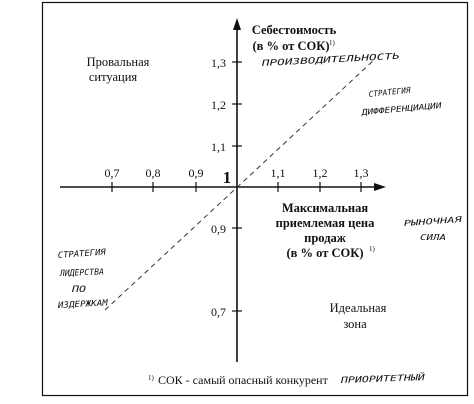 Image resolution: width=474 pixels, height=404 pixels. I want to click on x-tick-label: 1,2, so click(320, 173).